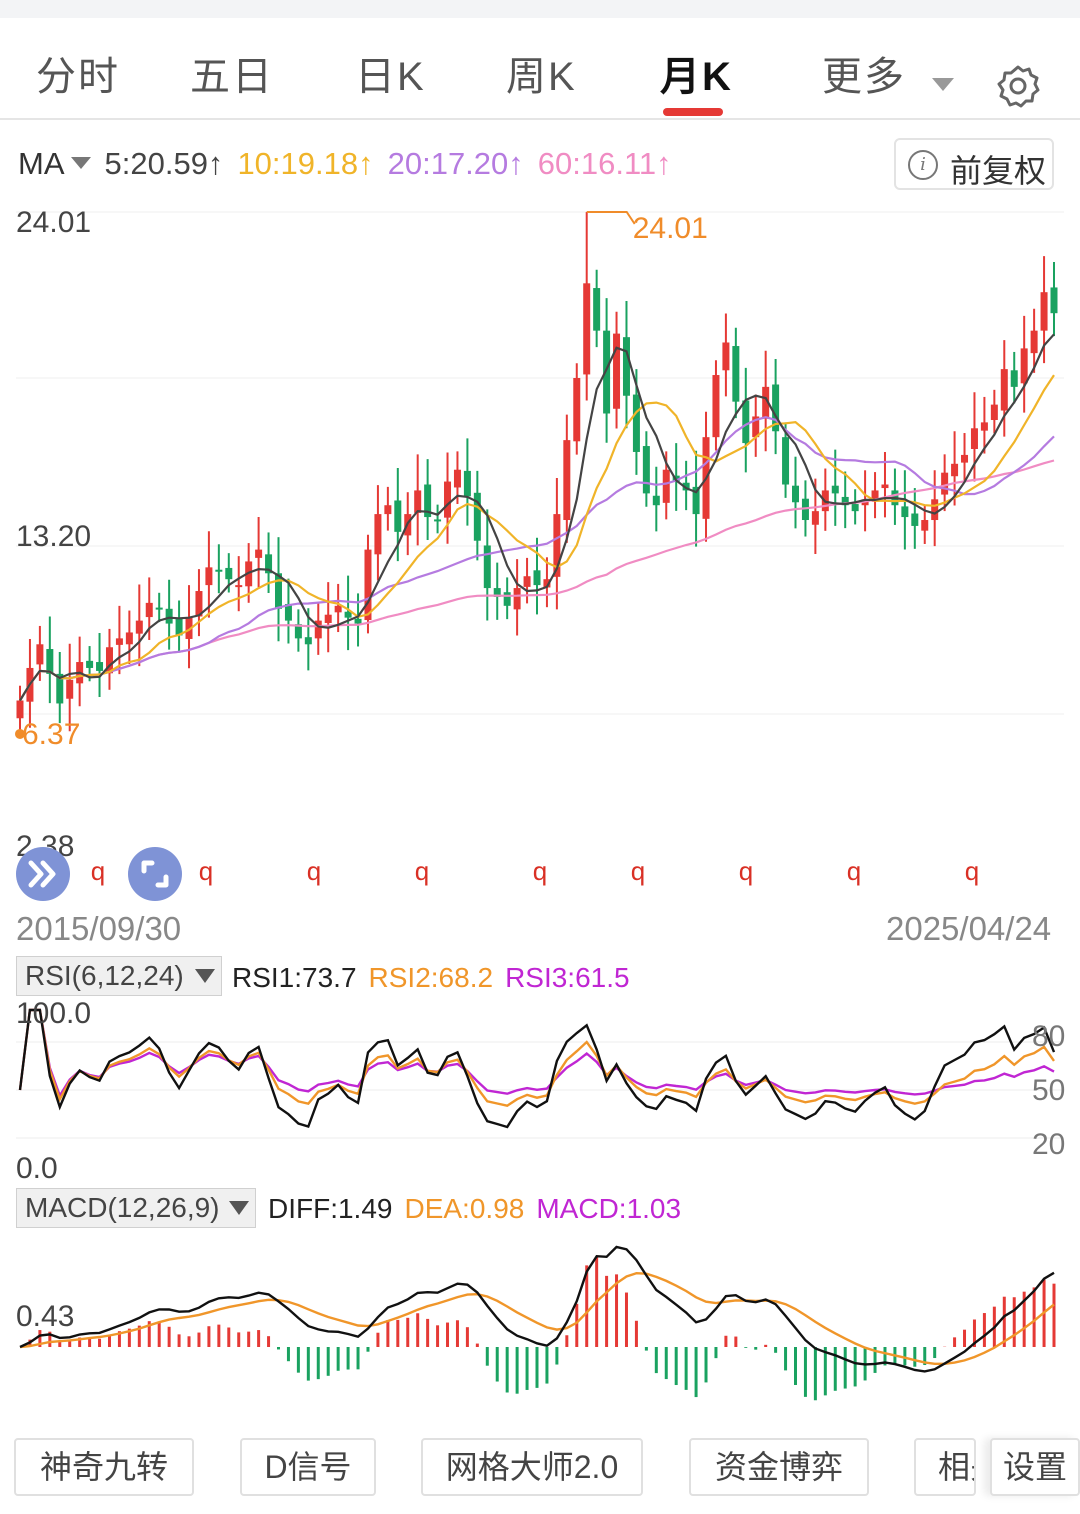 The height and width of the screenshot is (1514, 1080). What do you see at coordinates (532, 1467) in the screenshot?
I see `tool-grid-master: 网格大师2.0` at bounding box center [532, 1467].